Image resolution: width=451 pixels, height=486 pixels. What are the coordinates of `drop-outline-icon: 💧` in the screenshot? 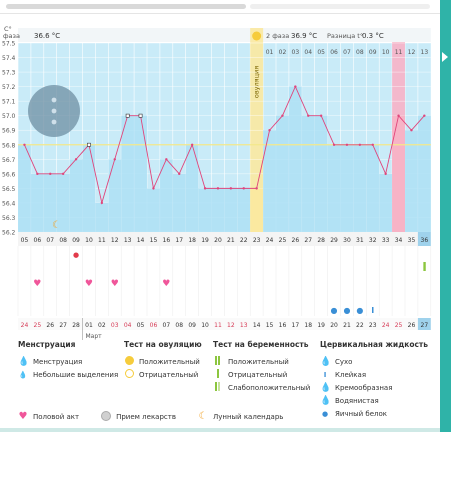 It's located at (326, 361).